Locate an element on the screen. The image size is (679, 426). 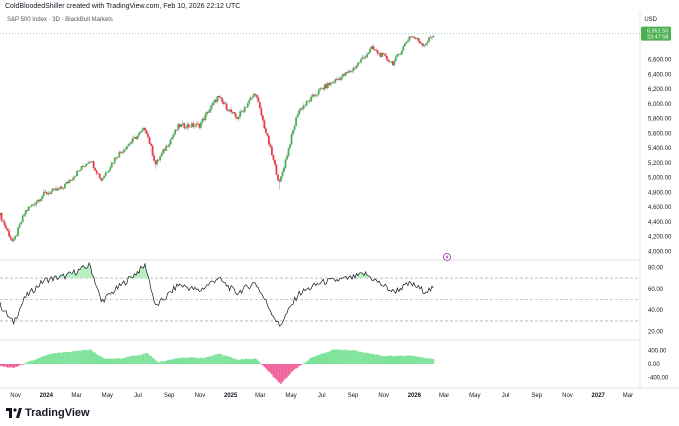
histogram-axis: 400.00 0.00 -400.00 is located at coordinates (658, 364).